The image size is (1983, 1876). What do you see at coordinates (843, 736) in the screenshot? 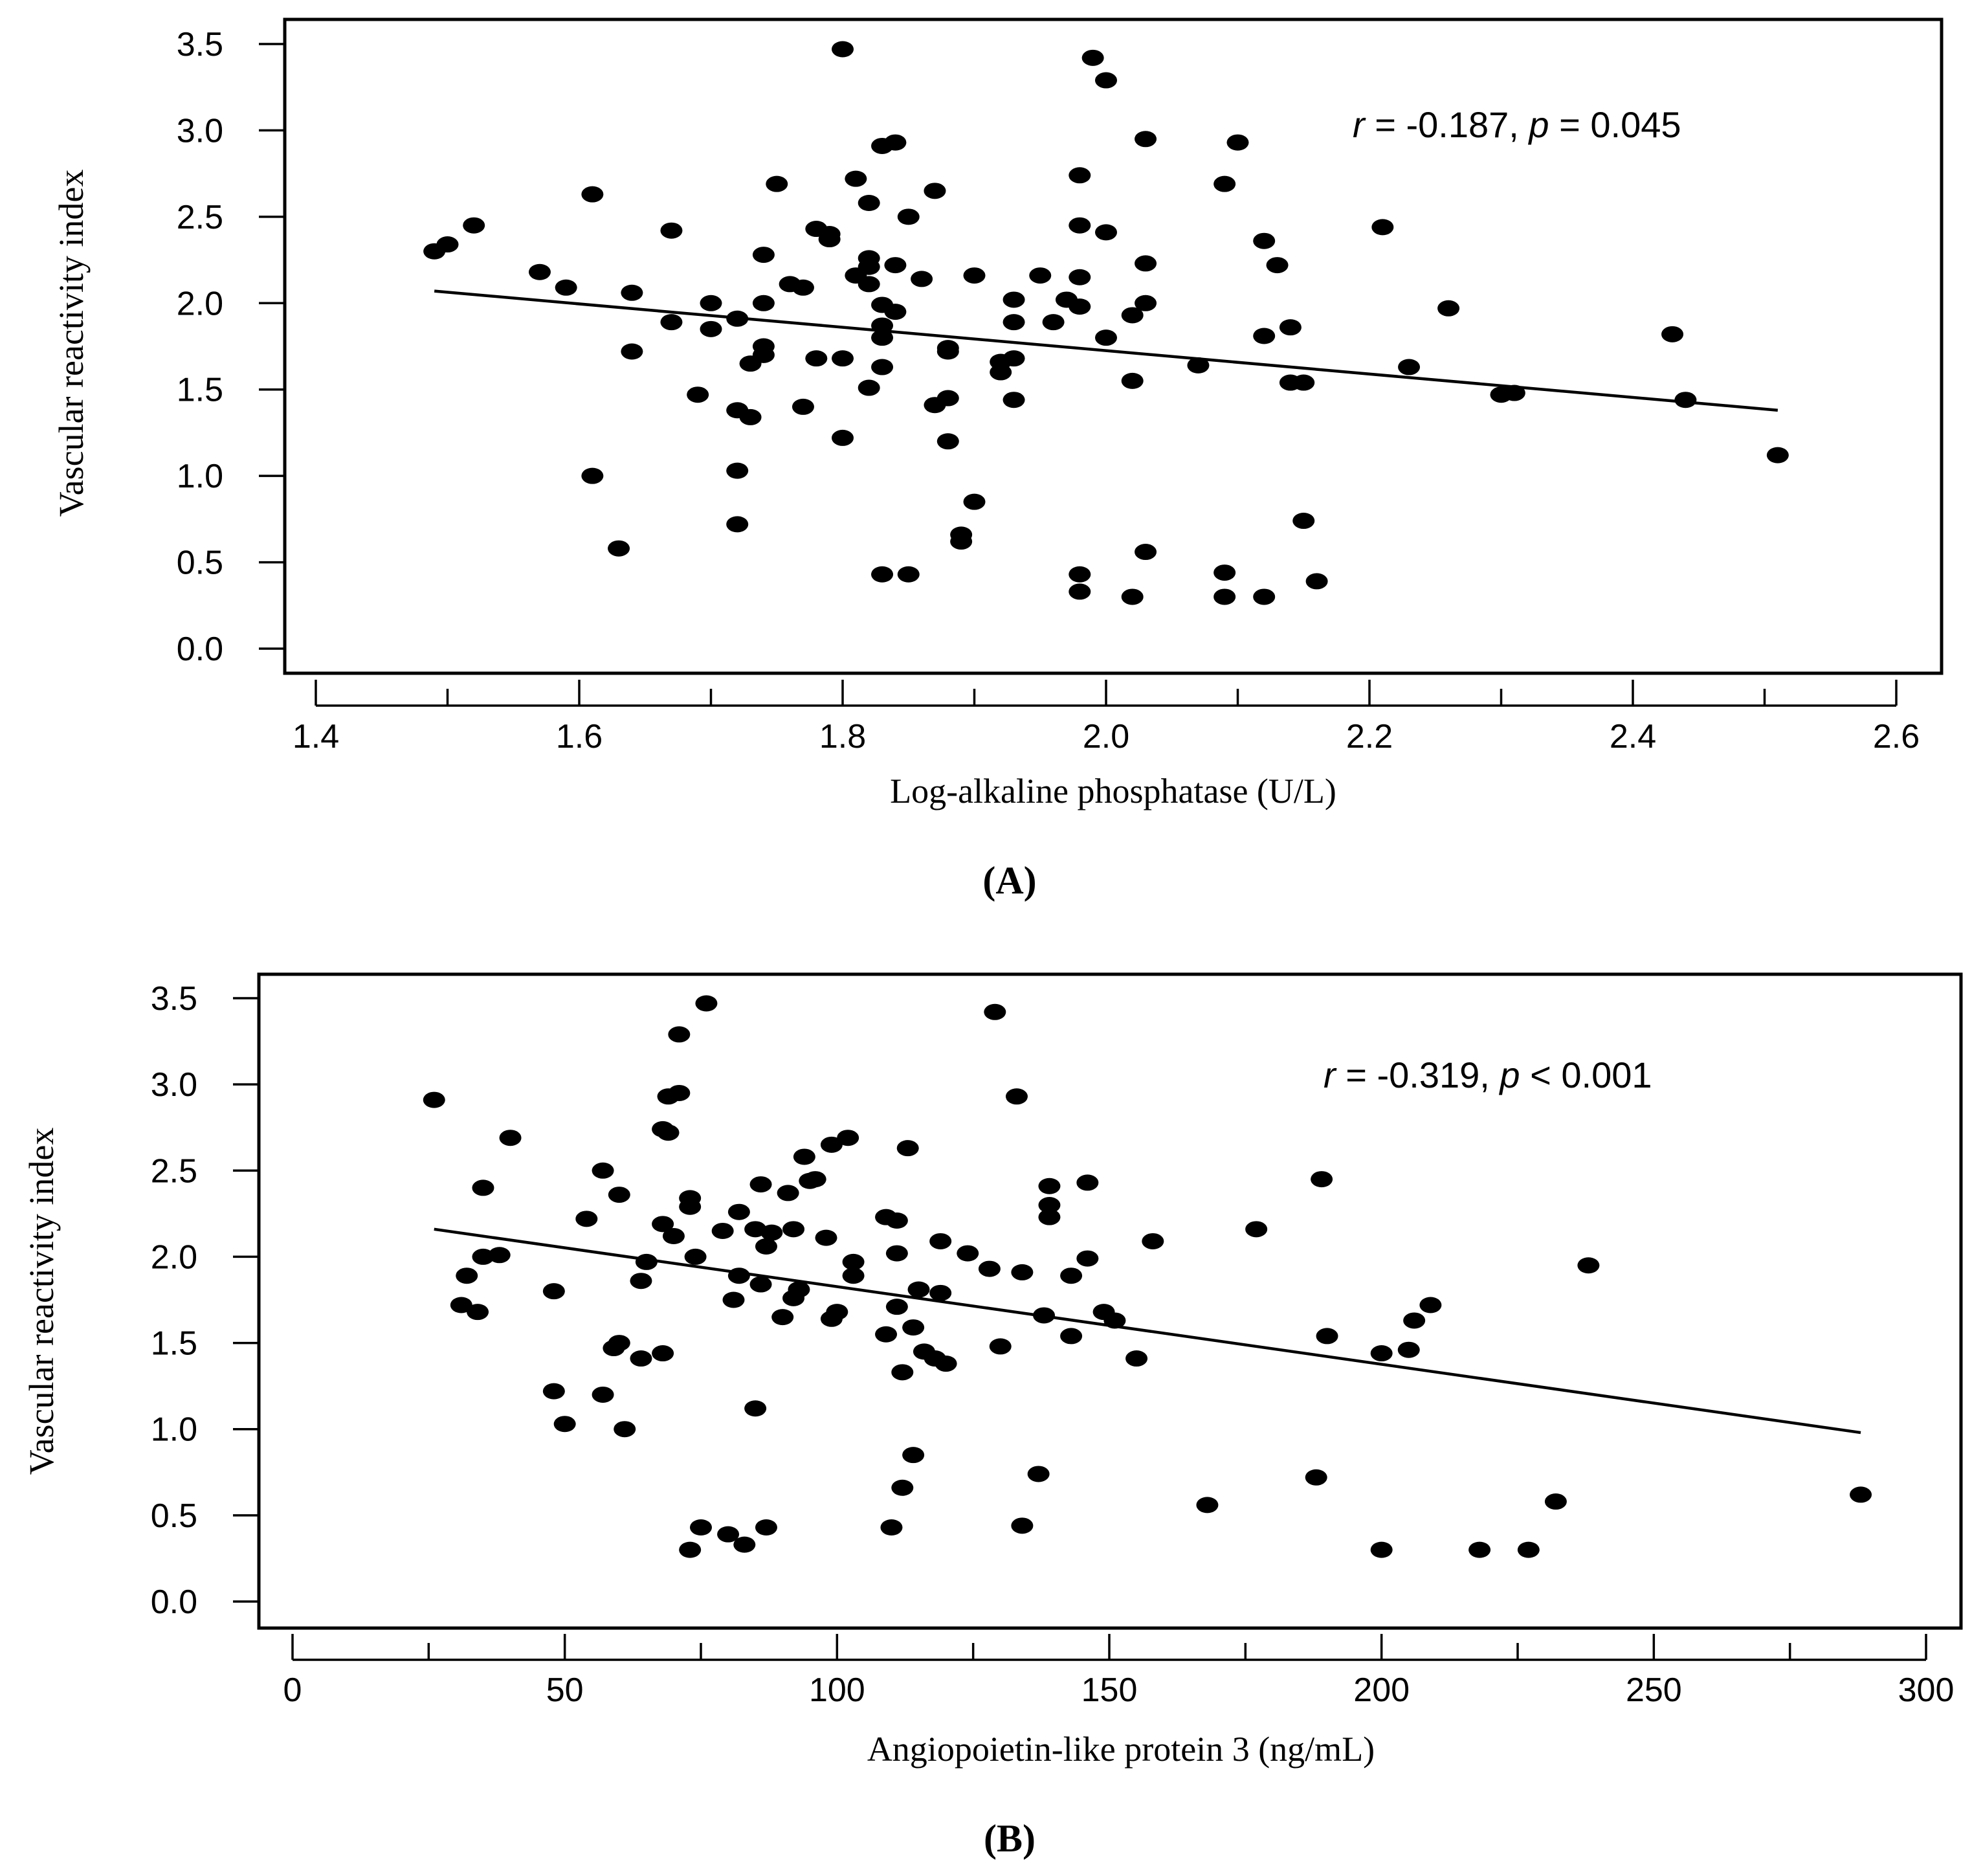
I see `x-tick-label-a: 1.8` at bounding box center [843, 736].